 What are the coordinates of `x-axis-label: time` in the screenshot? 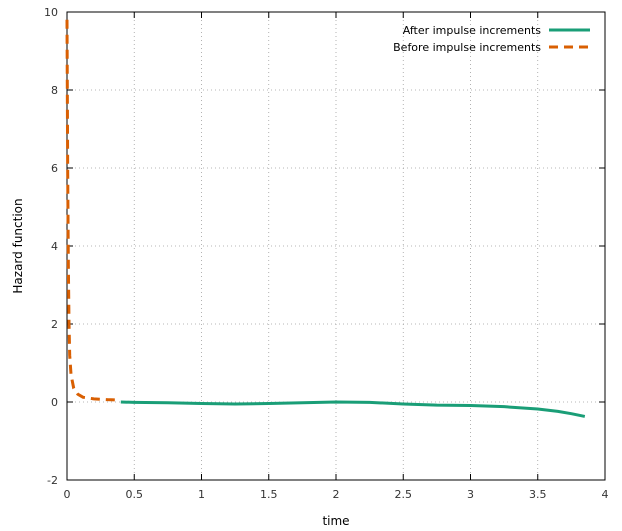 It's located at (335, 521).